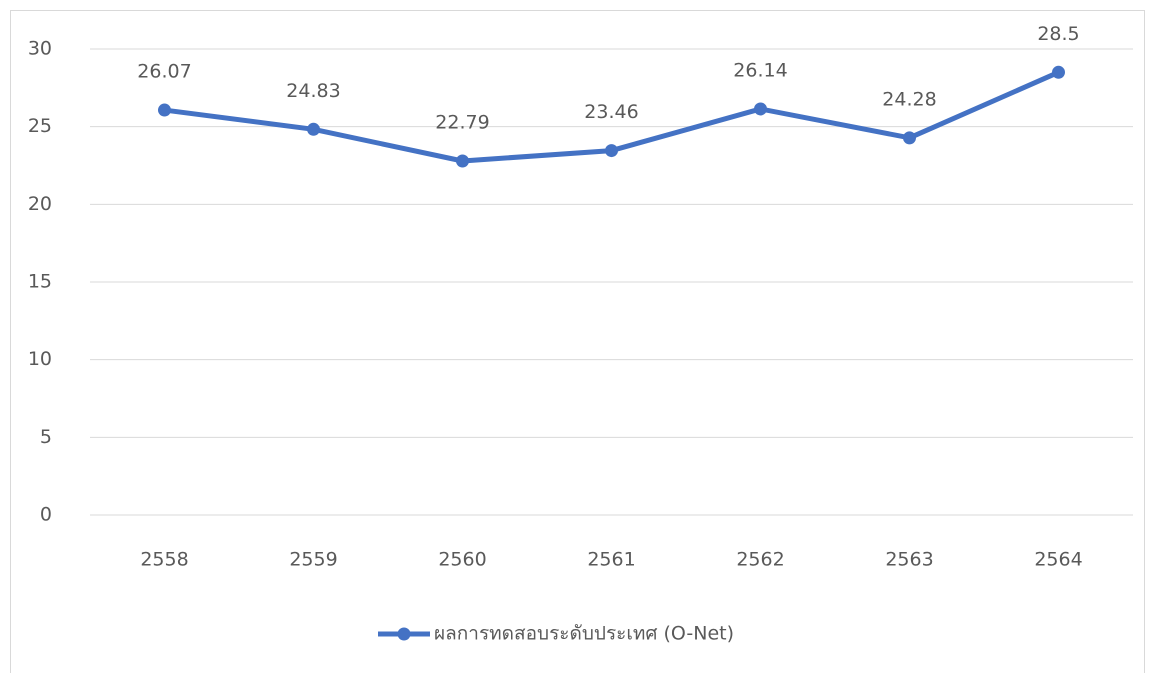 The image size is (1155, 673). Describe the element at coordinates (909, 99) in the screenshot. I see `data-label: 24.28` at that location.